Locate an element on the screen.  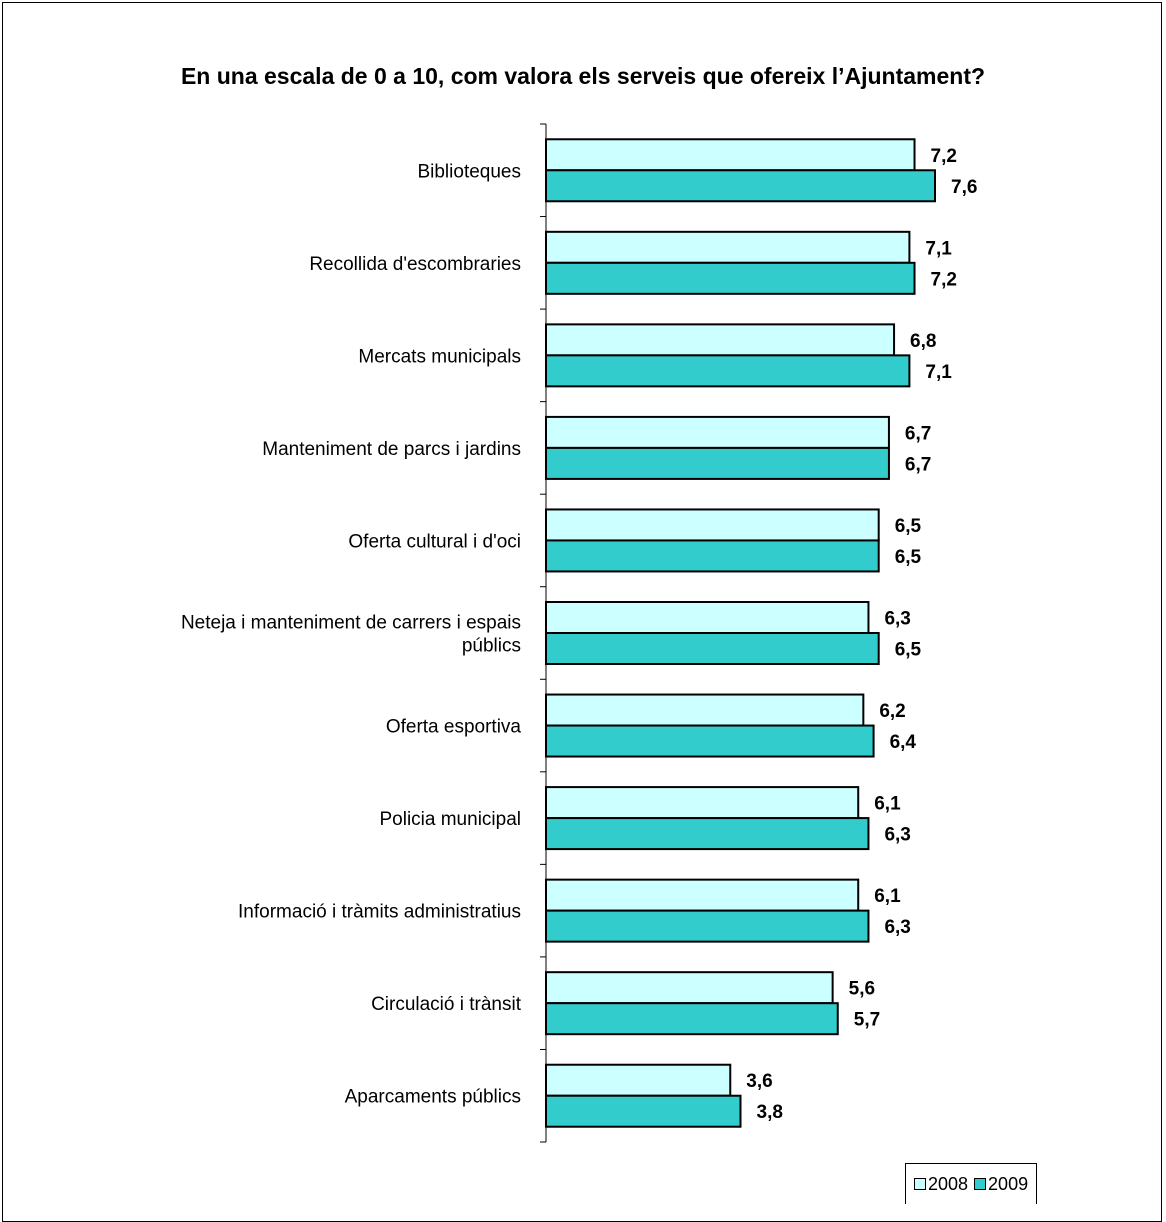
legend-item-2008: 2008 is located at coordinates (941, 1184).